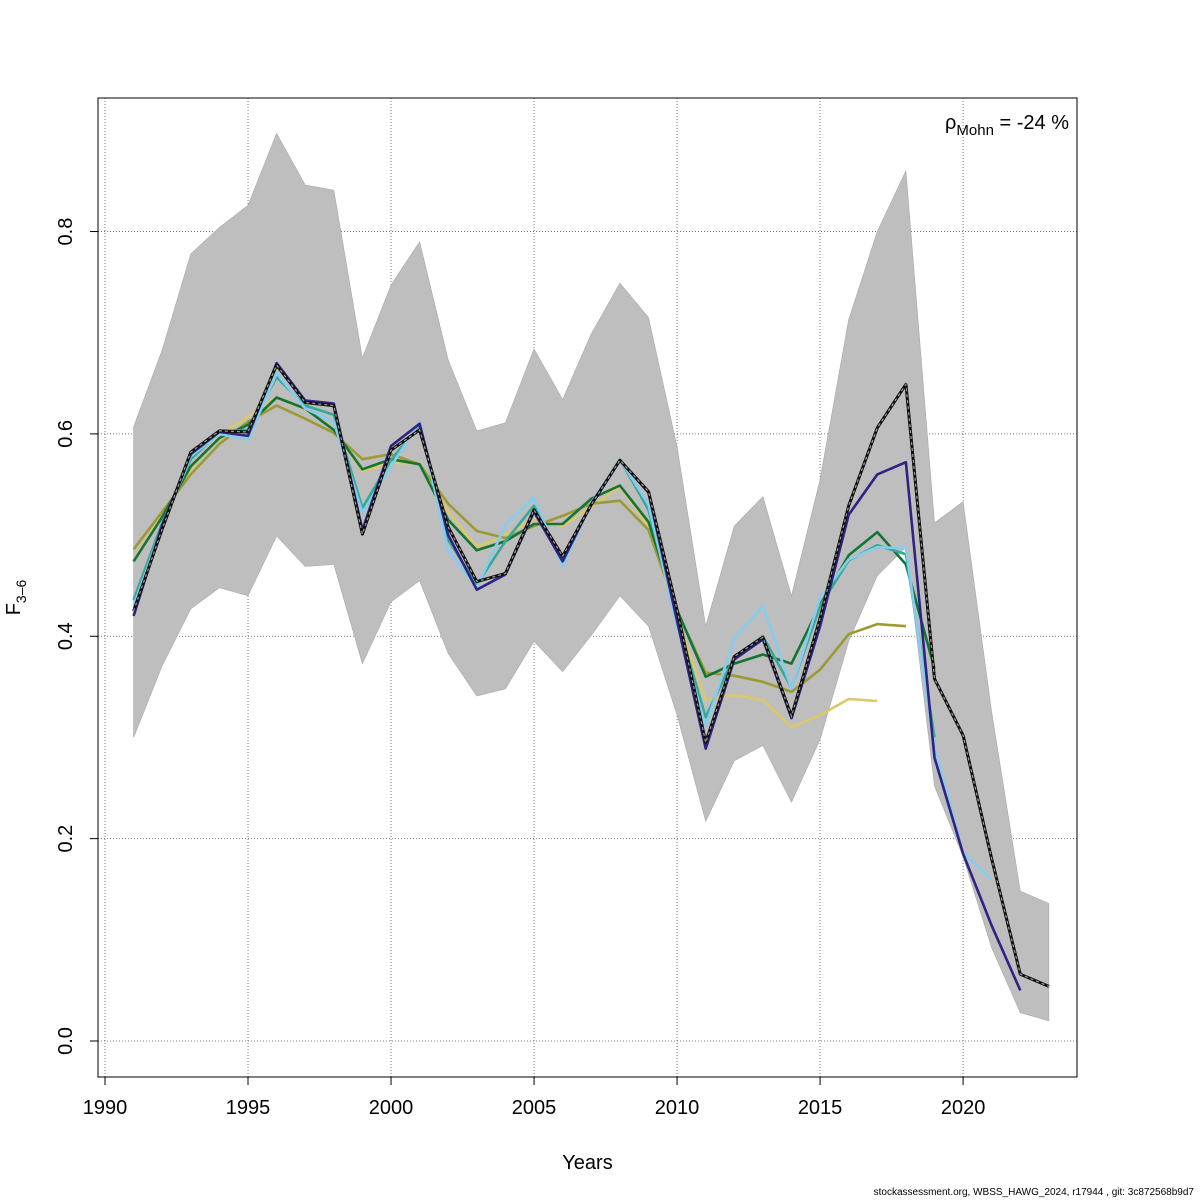  What do you see at coordinates (1031, 123) in the screenshot?
I see `rho-value: = -24 %` at bounding box center [1031, 123].